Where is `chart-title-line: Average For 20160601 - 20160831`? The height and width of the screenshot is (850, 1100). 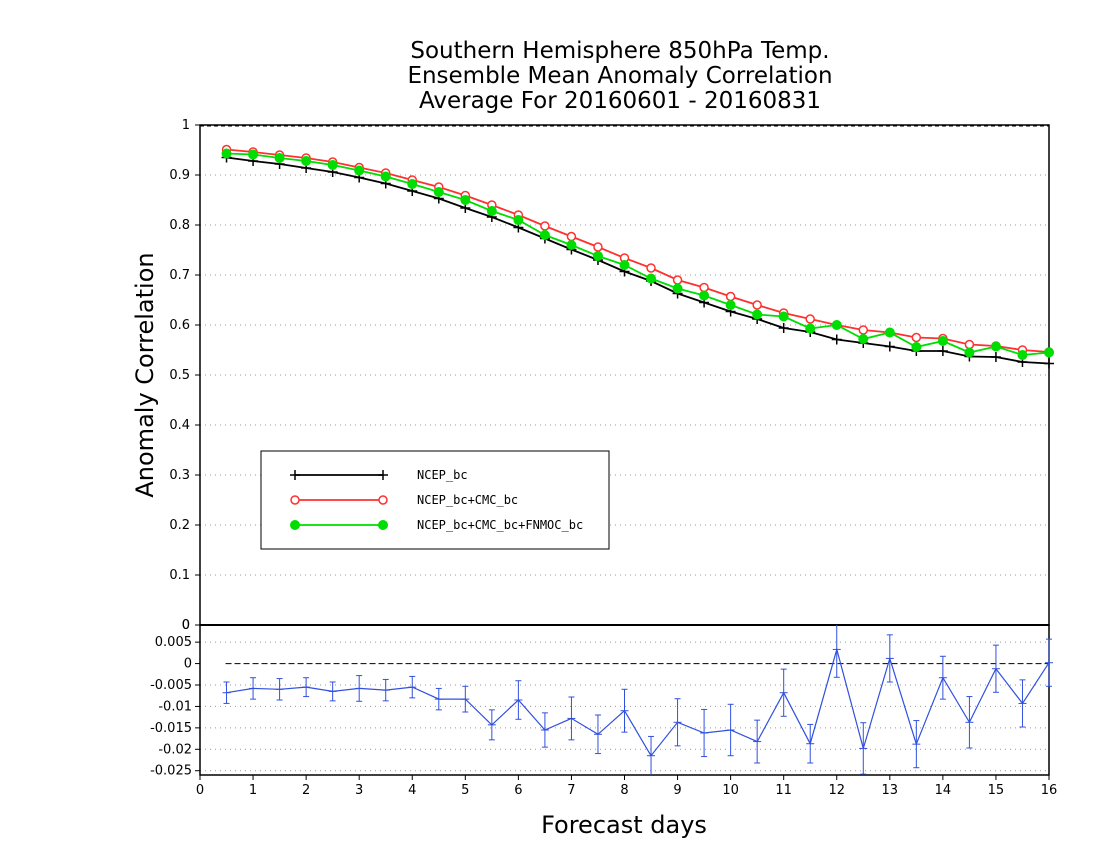
chart-title-line: Average For 20160601 - 20160831 is located at coordinates (620, 101).